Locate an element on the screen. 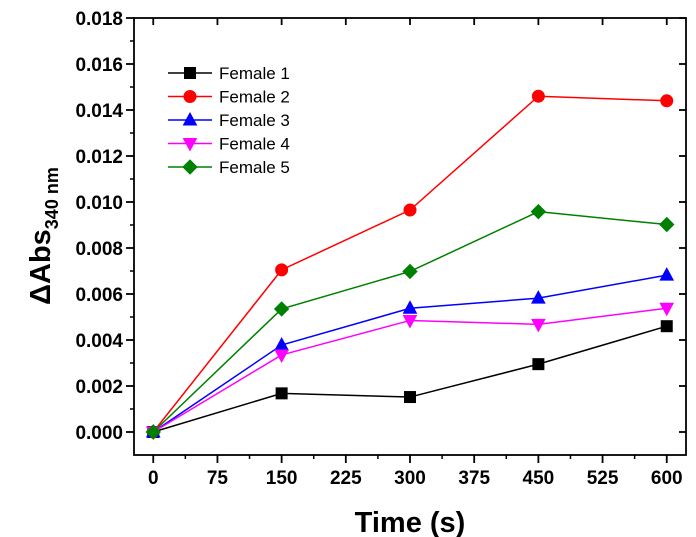 The height and width of the screenshot is (537, 696). legend-label: Female 1 is located at coordinates (254, 73).